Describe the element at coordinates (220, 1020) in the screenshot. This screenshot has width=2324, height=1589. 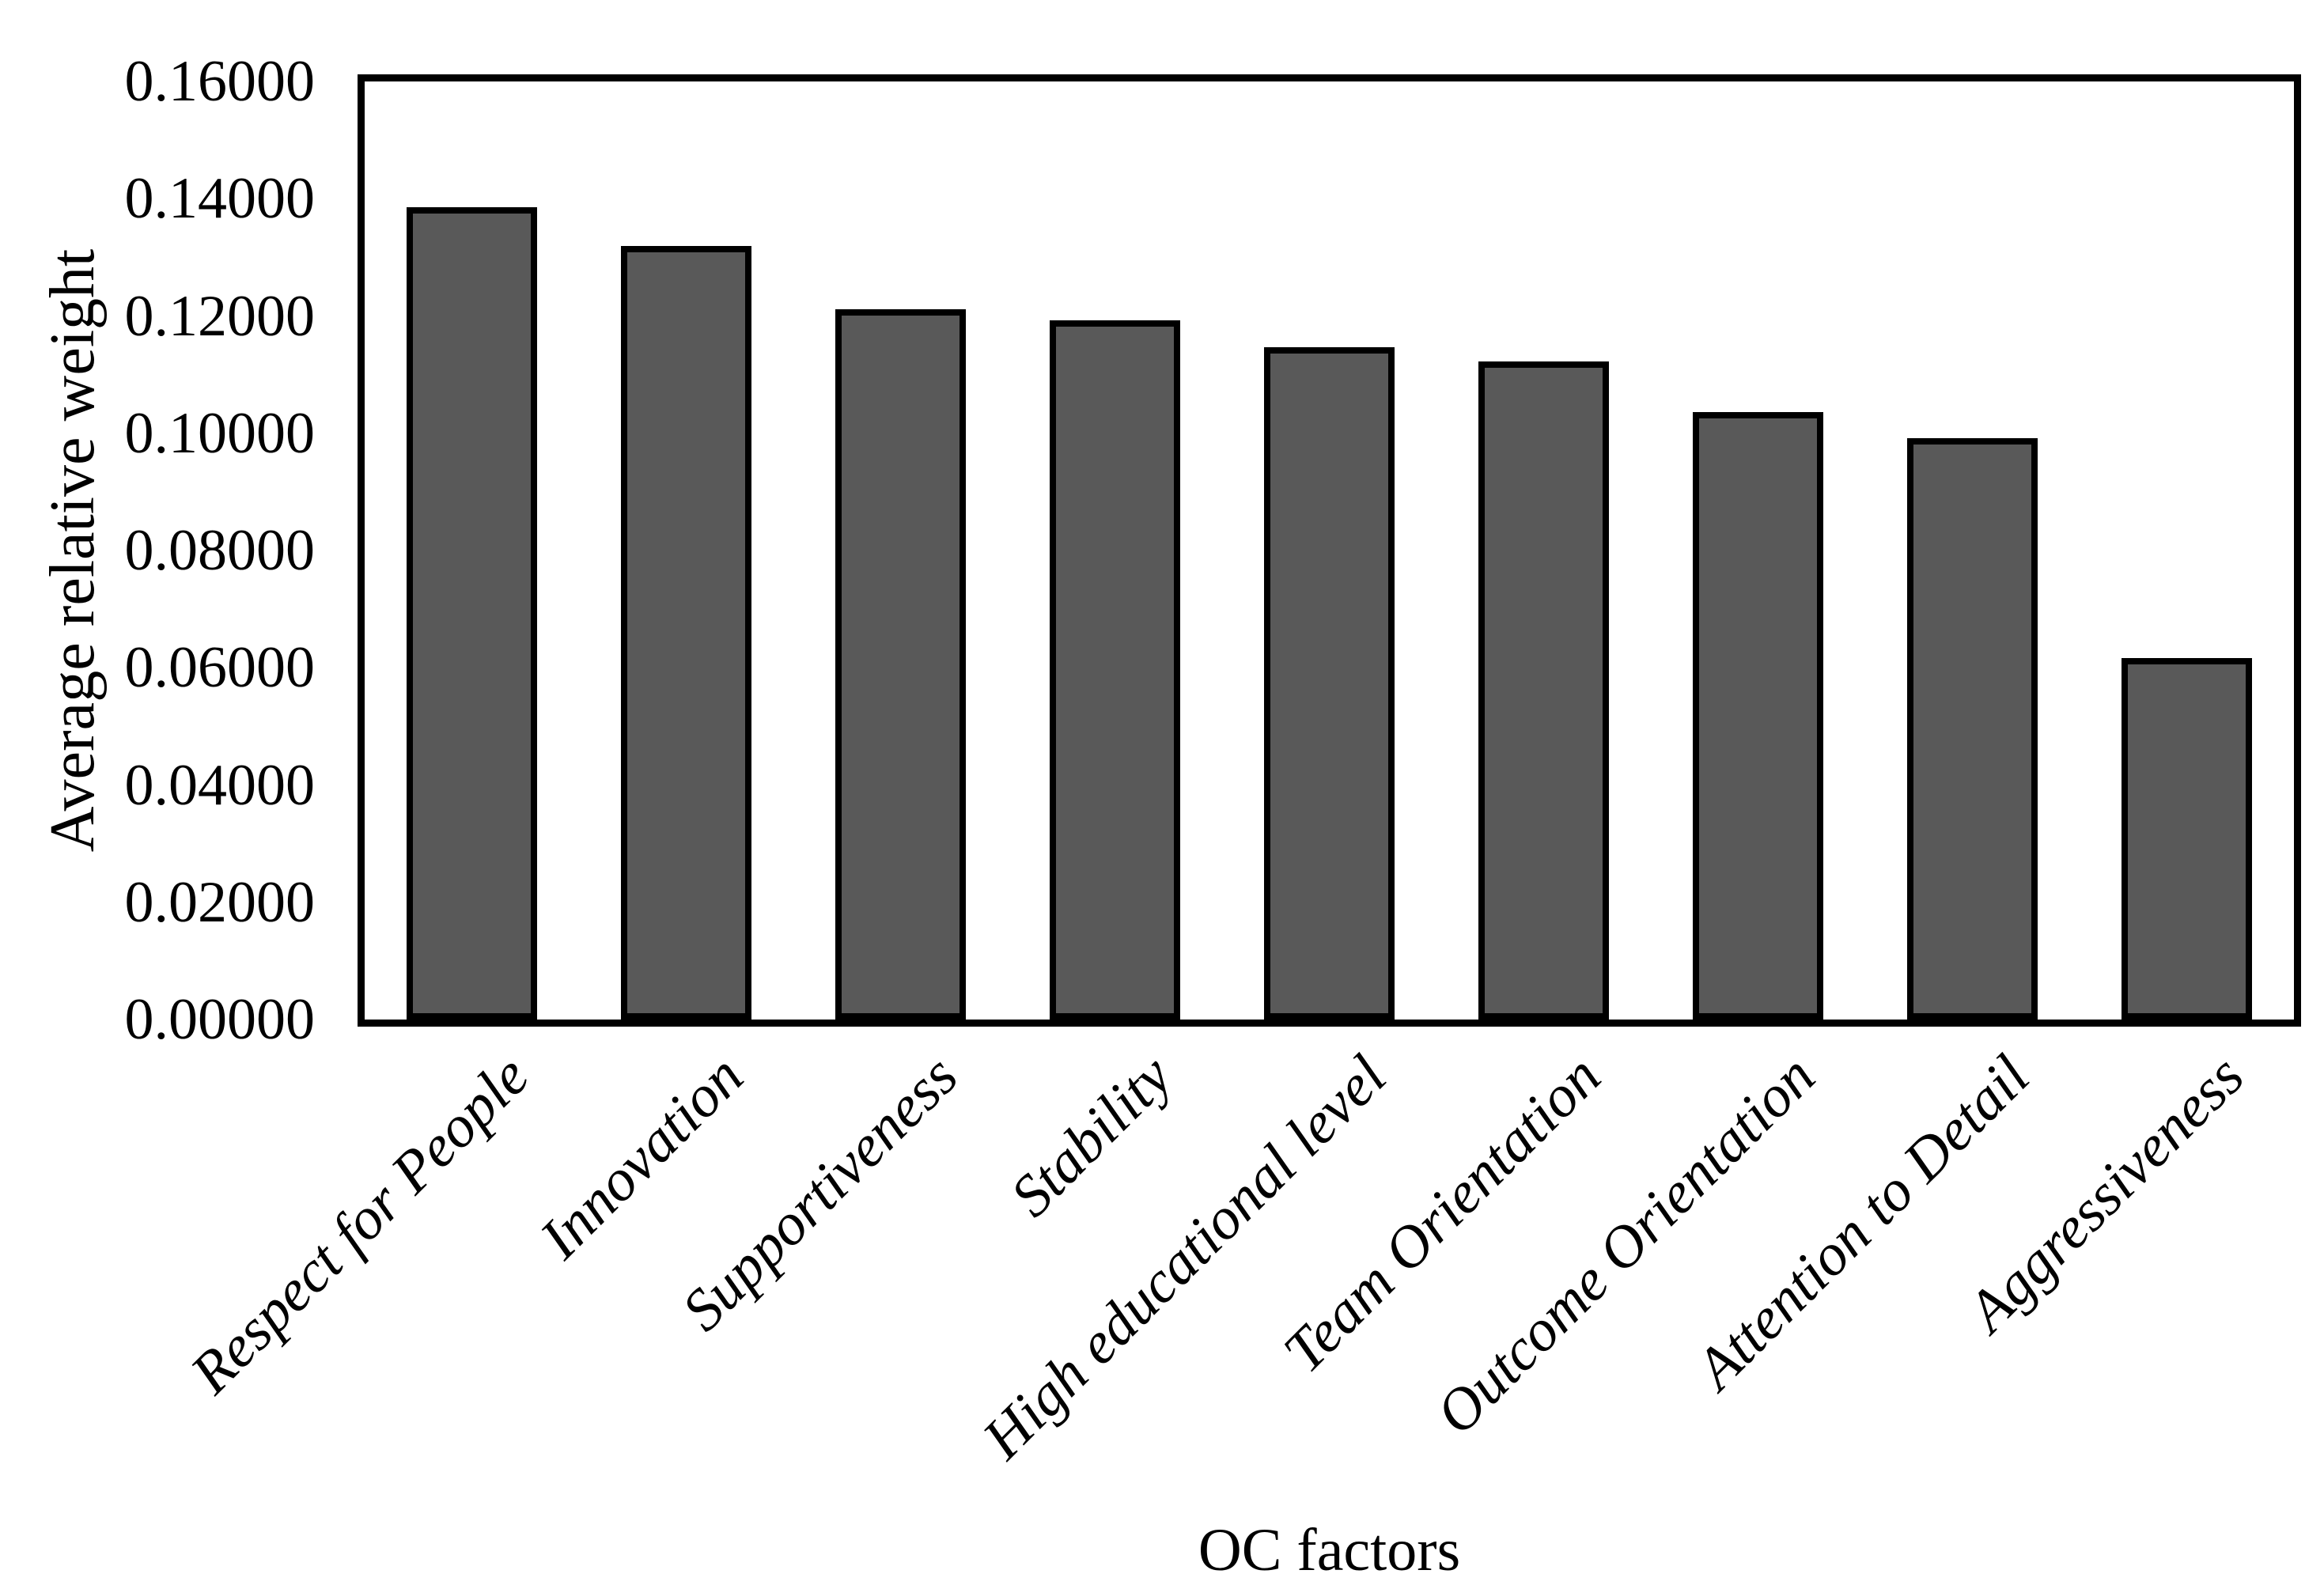
I see `y-tick-label: 0.00000` at that location.